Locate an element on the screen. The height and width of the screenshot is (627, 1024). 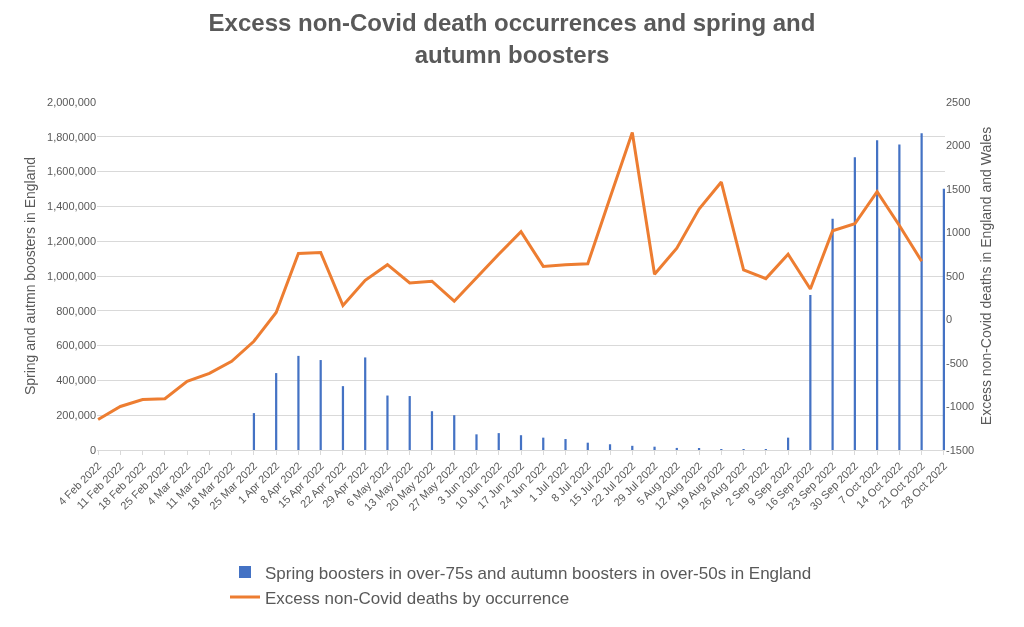
y-tick-label: 1,400,000 is located at coordinates (71, 206).